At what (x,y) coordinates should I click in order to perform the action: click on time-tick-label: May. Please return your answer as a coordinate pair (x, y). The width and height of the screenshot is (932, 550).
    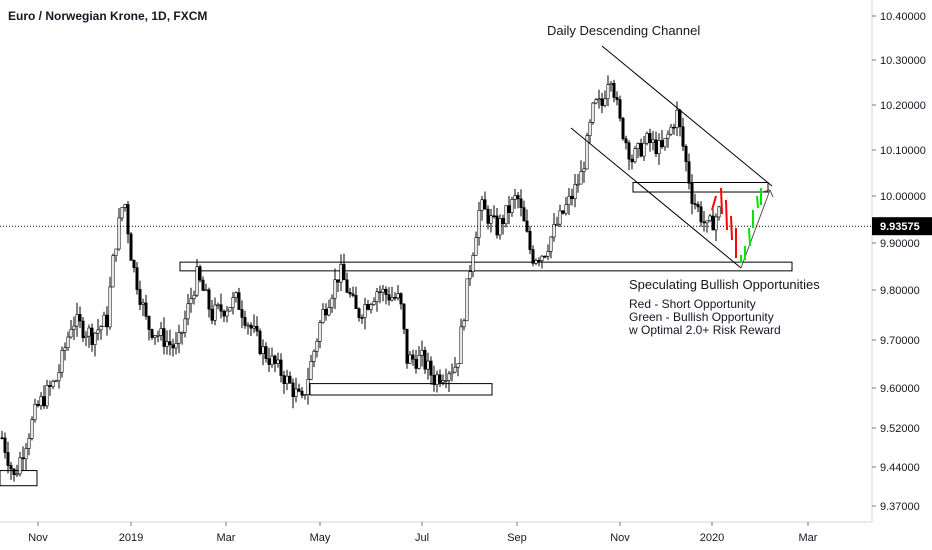
    Looking at the image, I should click on (320, 538).